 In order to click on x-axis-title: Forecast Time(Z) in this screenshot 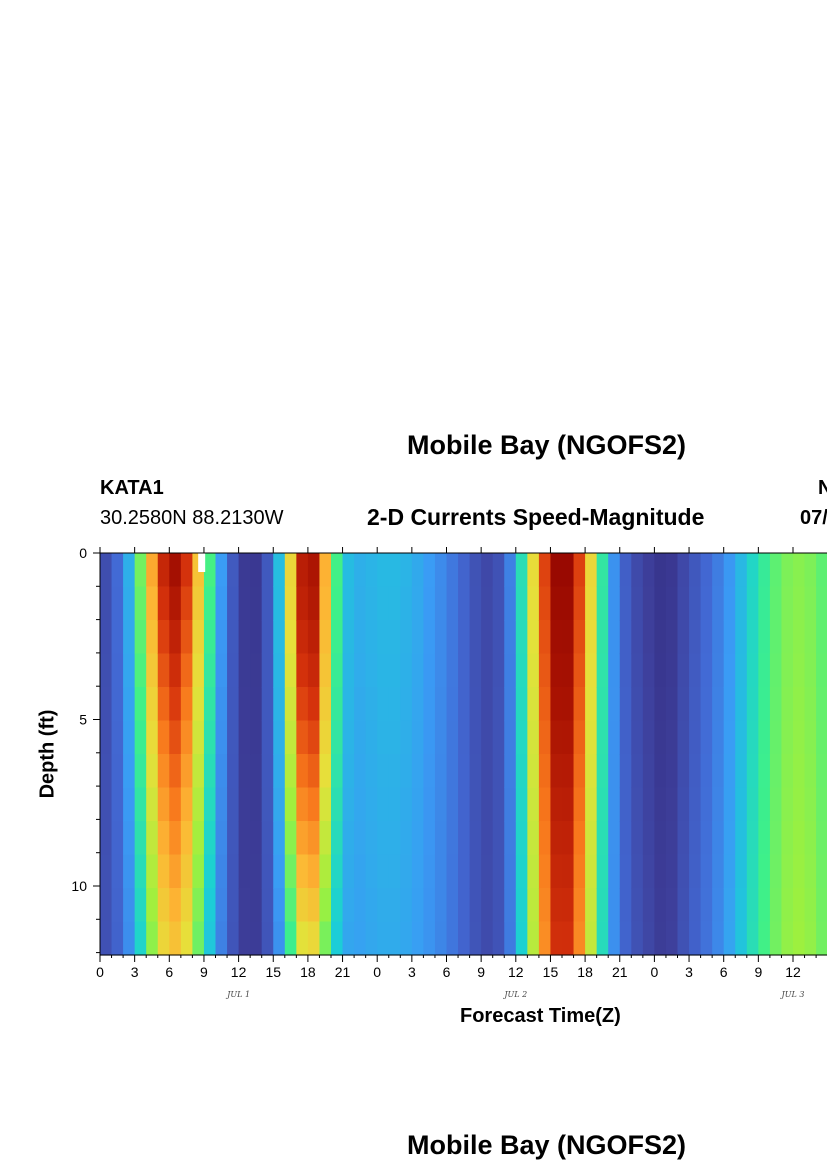, I will do `click(540, 1016)`.